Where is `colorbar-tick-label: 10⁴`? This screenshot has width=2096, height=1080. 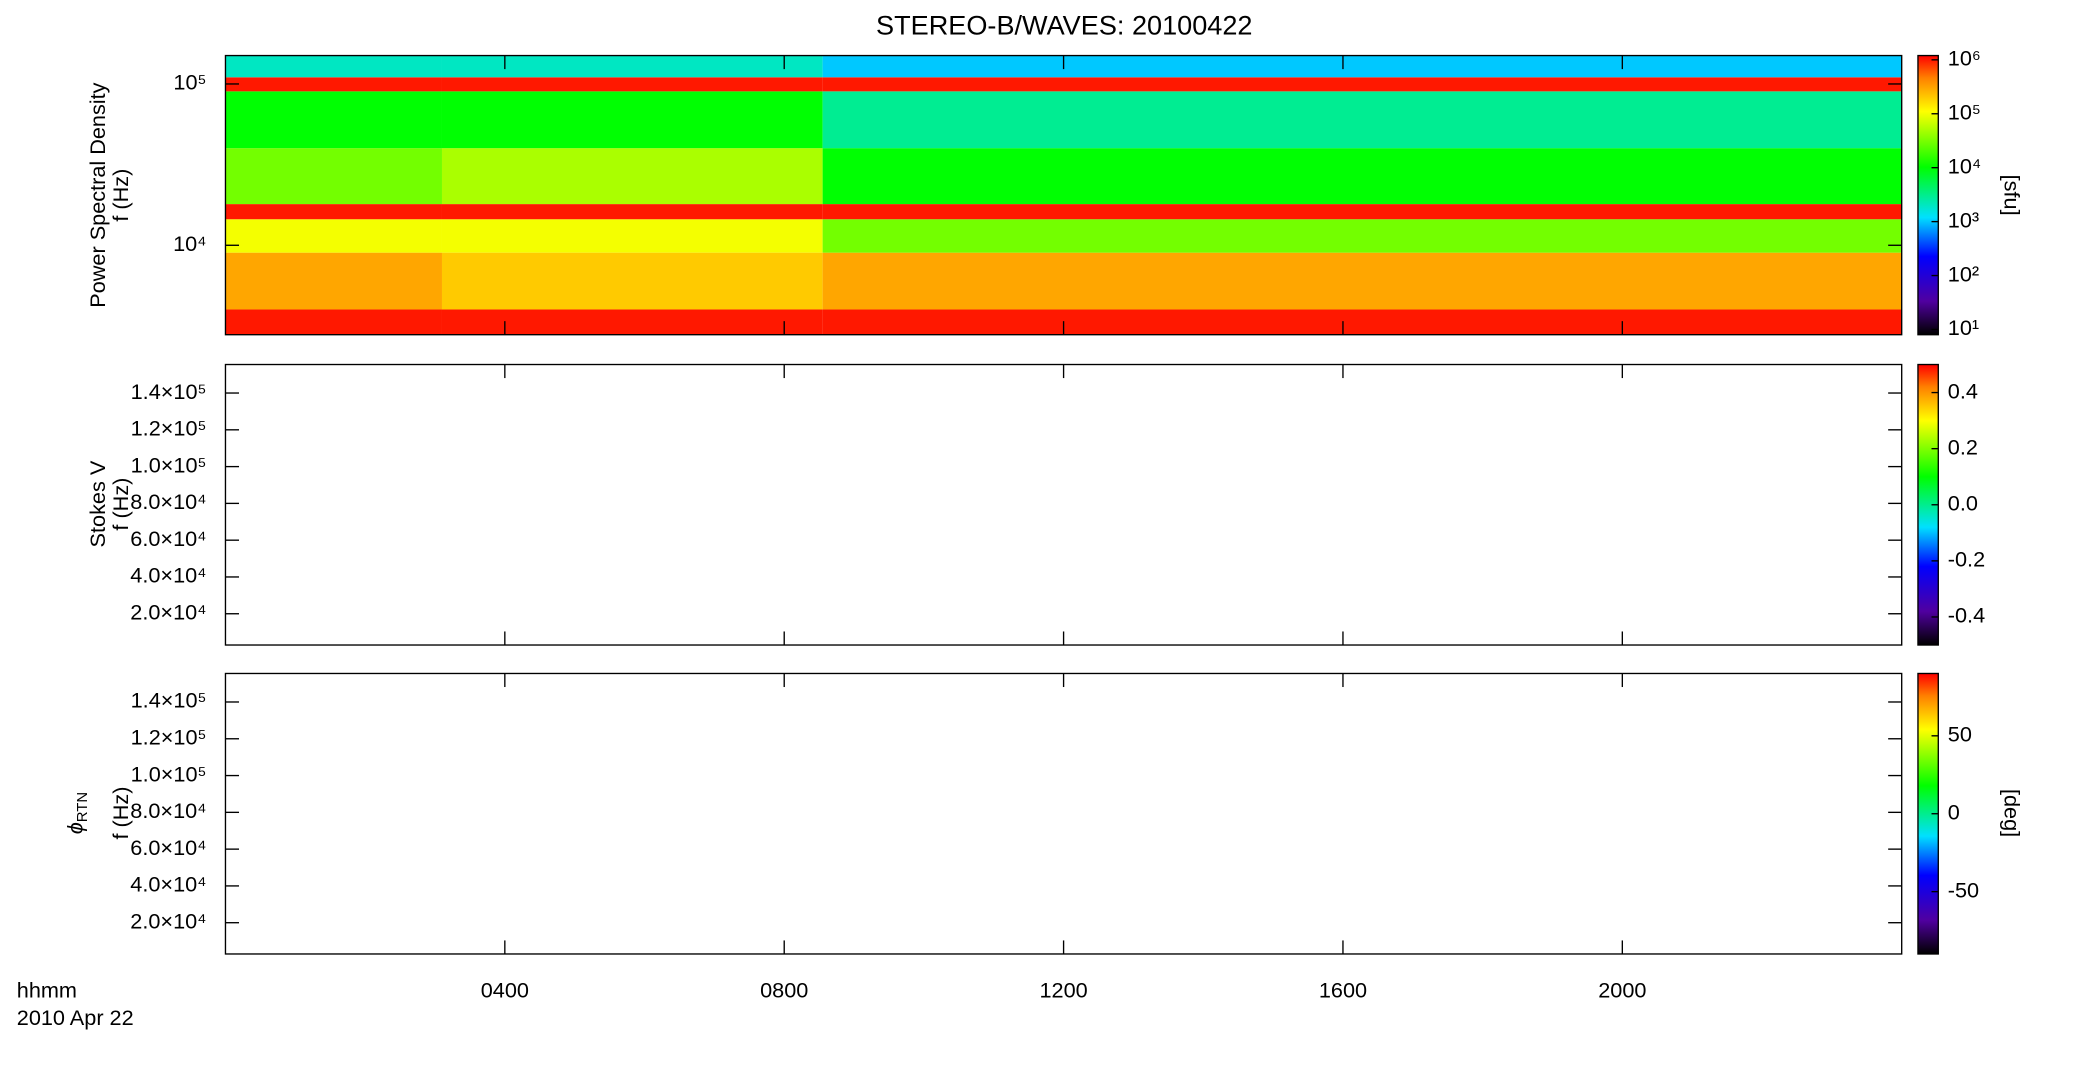
colorbar-tick-label: 10⁴ is located at coordinates (1964, 165).